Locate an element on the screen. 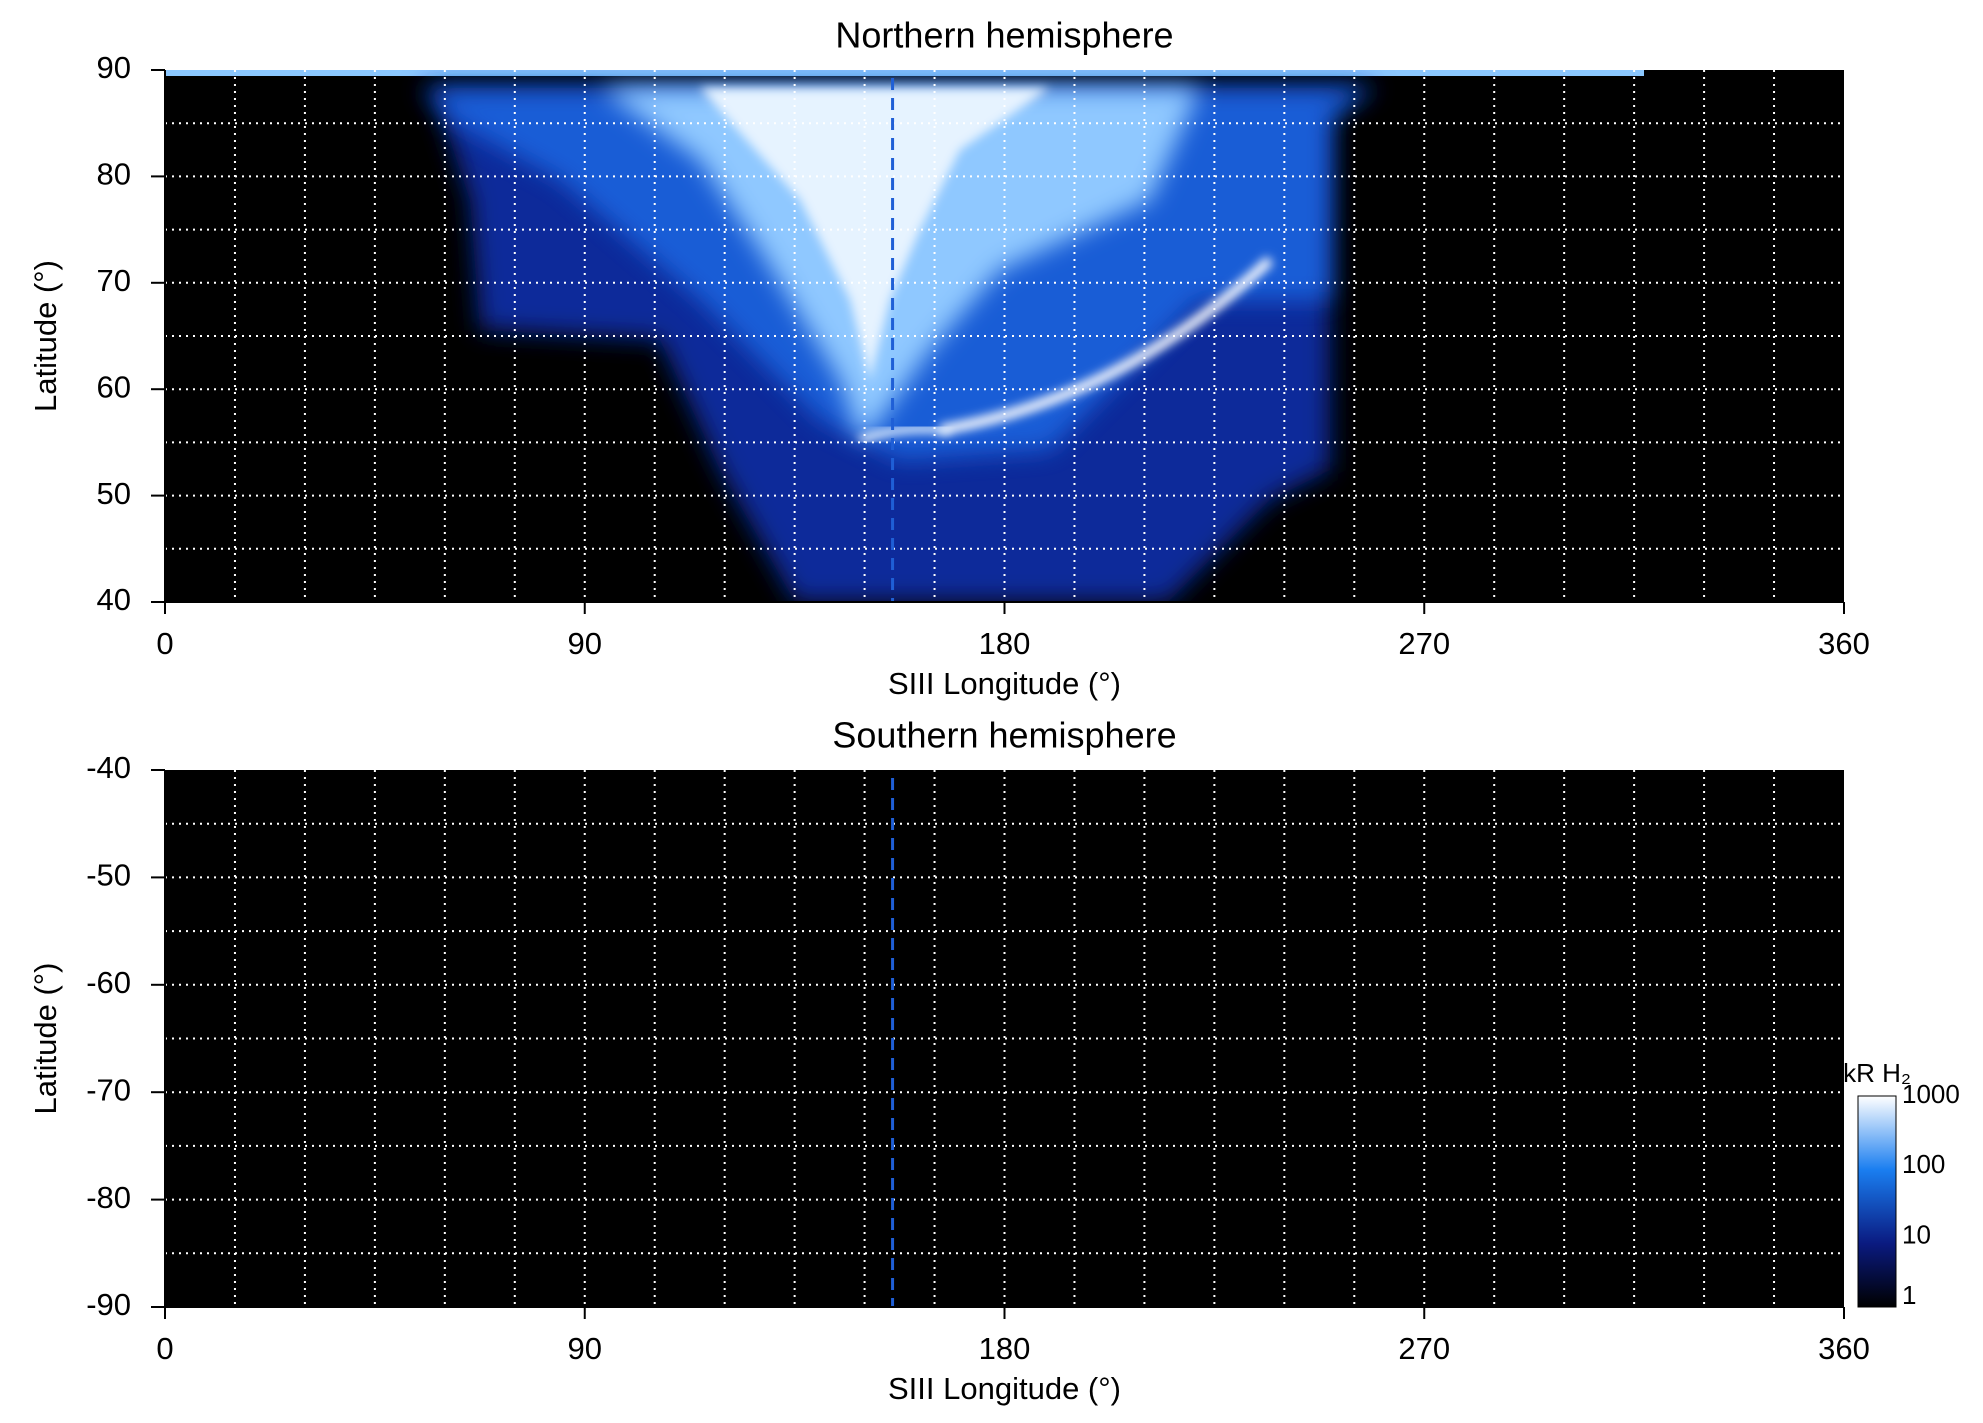  chart-title: Southern hemisphere is located at coordinates (1004, 735).